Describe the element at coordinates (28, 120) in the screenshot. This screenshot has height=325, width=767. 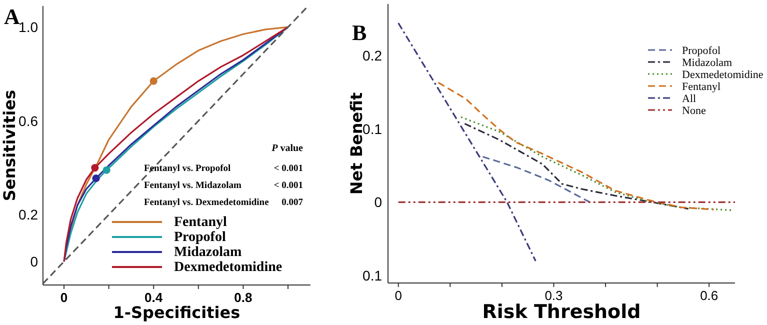
I see `y-tick-label: 0.6` at that location.